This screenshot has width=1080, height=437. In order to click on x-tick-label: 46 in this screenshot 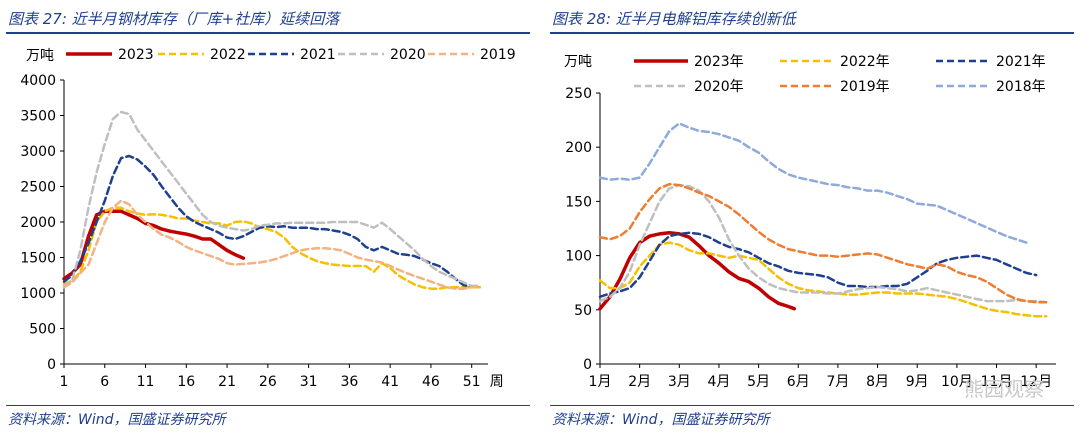, I will do `click(431, 382)`.